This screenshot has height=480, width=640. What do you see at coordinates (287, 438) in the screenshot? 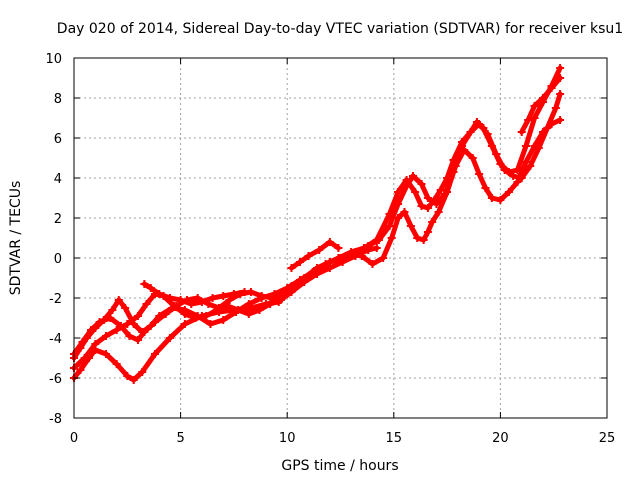
I see `x-tick-label: 10` at bounding box center [287, 438].